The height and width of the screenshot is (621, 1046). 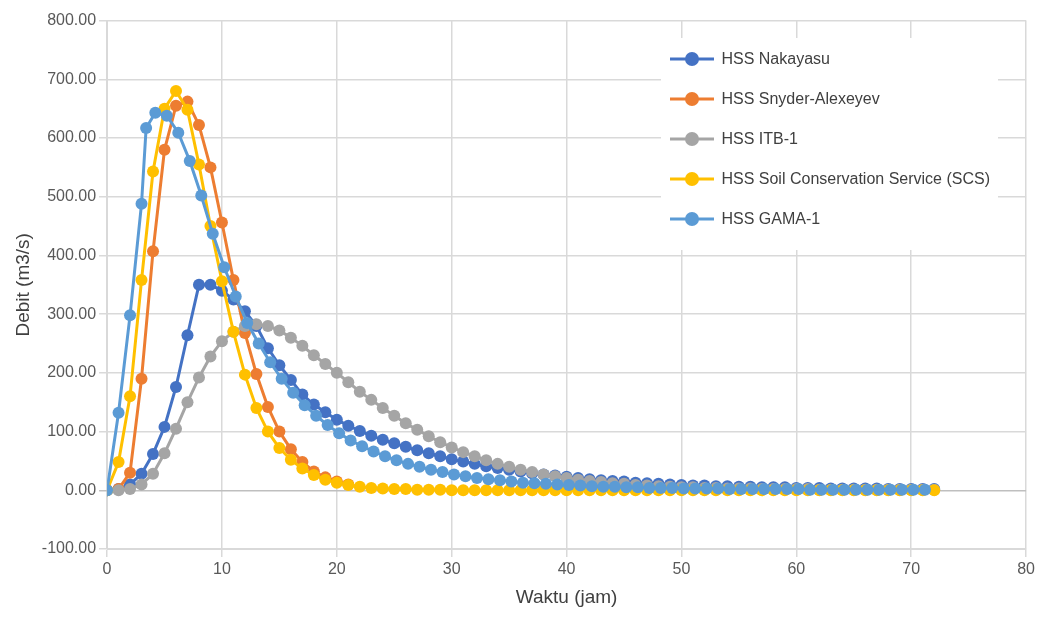 What do you see at coordinates (336, 569) in the screenshot?
I see `x-tick-label: 20` at bounding box center [336, 569].